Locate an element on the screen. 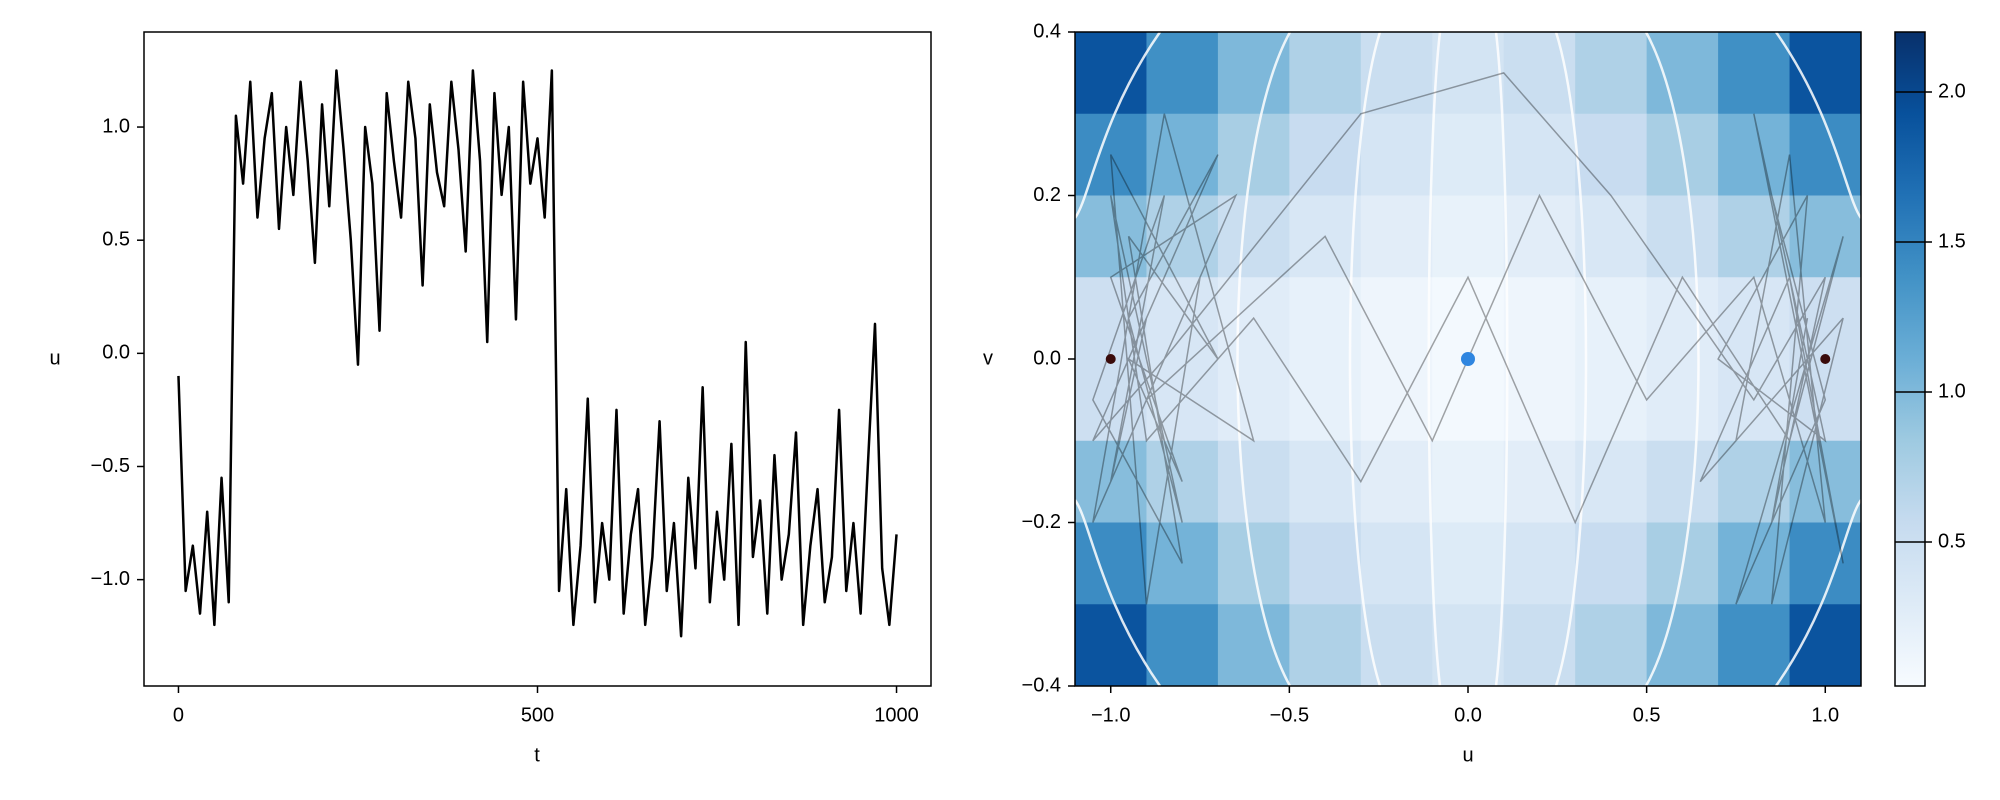 Image resolution: width=2000 pixels, height=800 pixels. colorbar-tick-label: 0.5 is located at coordinates (1952, 541).